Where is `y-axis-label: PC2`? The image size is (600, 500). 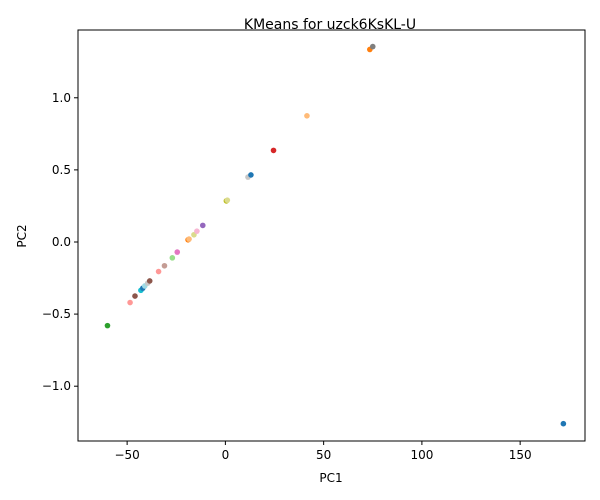
y-axis-label: PC2 is located at coordinates (22, 235).